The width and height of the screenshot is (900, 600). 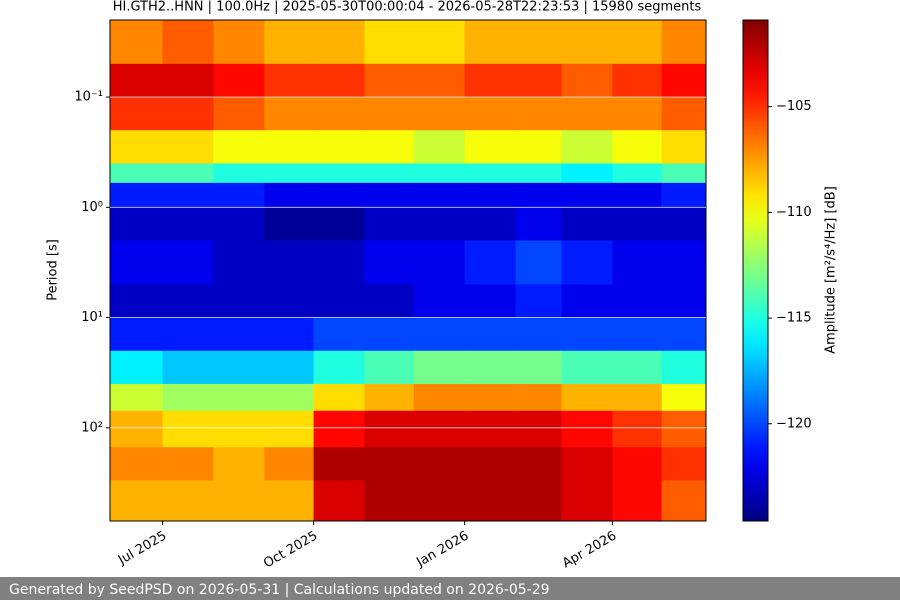 I want to click on x-tick-label: Oct 2025, so click(x=290, y=550).